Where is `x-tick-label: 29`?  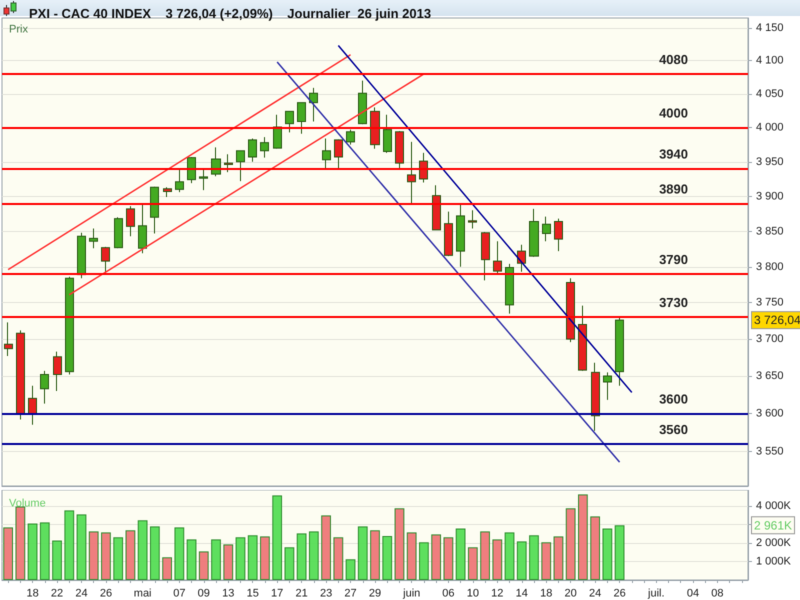
x-tick-label: 29 is located at coordinates (375, 594).